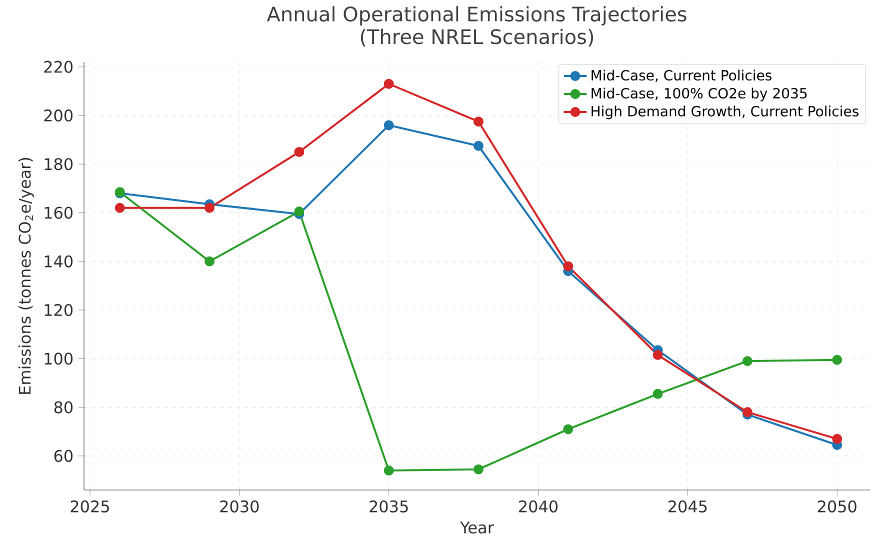 The height and width of the screenshot is (538, 872). I want to click on chart-title: Annual Operational Emissions Trajectories (Three NREL Scenarios), so click(476, 26).